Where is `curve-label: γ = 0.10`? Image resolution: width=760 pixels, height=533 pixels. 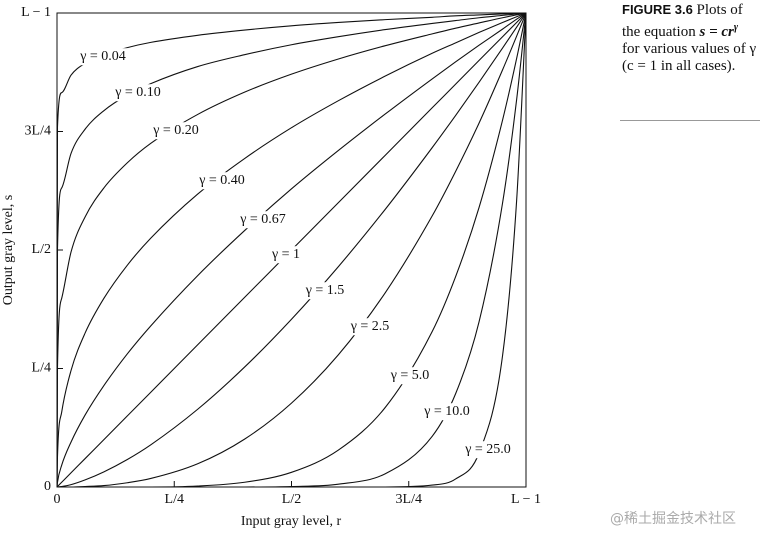 curve-label: γ = 0.10 is located at coordinates (137, 92).